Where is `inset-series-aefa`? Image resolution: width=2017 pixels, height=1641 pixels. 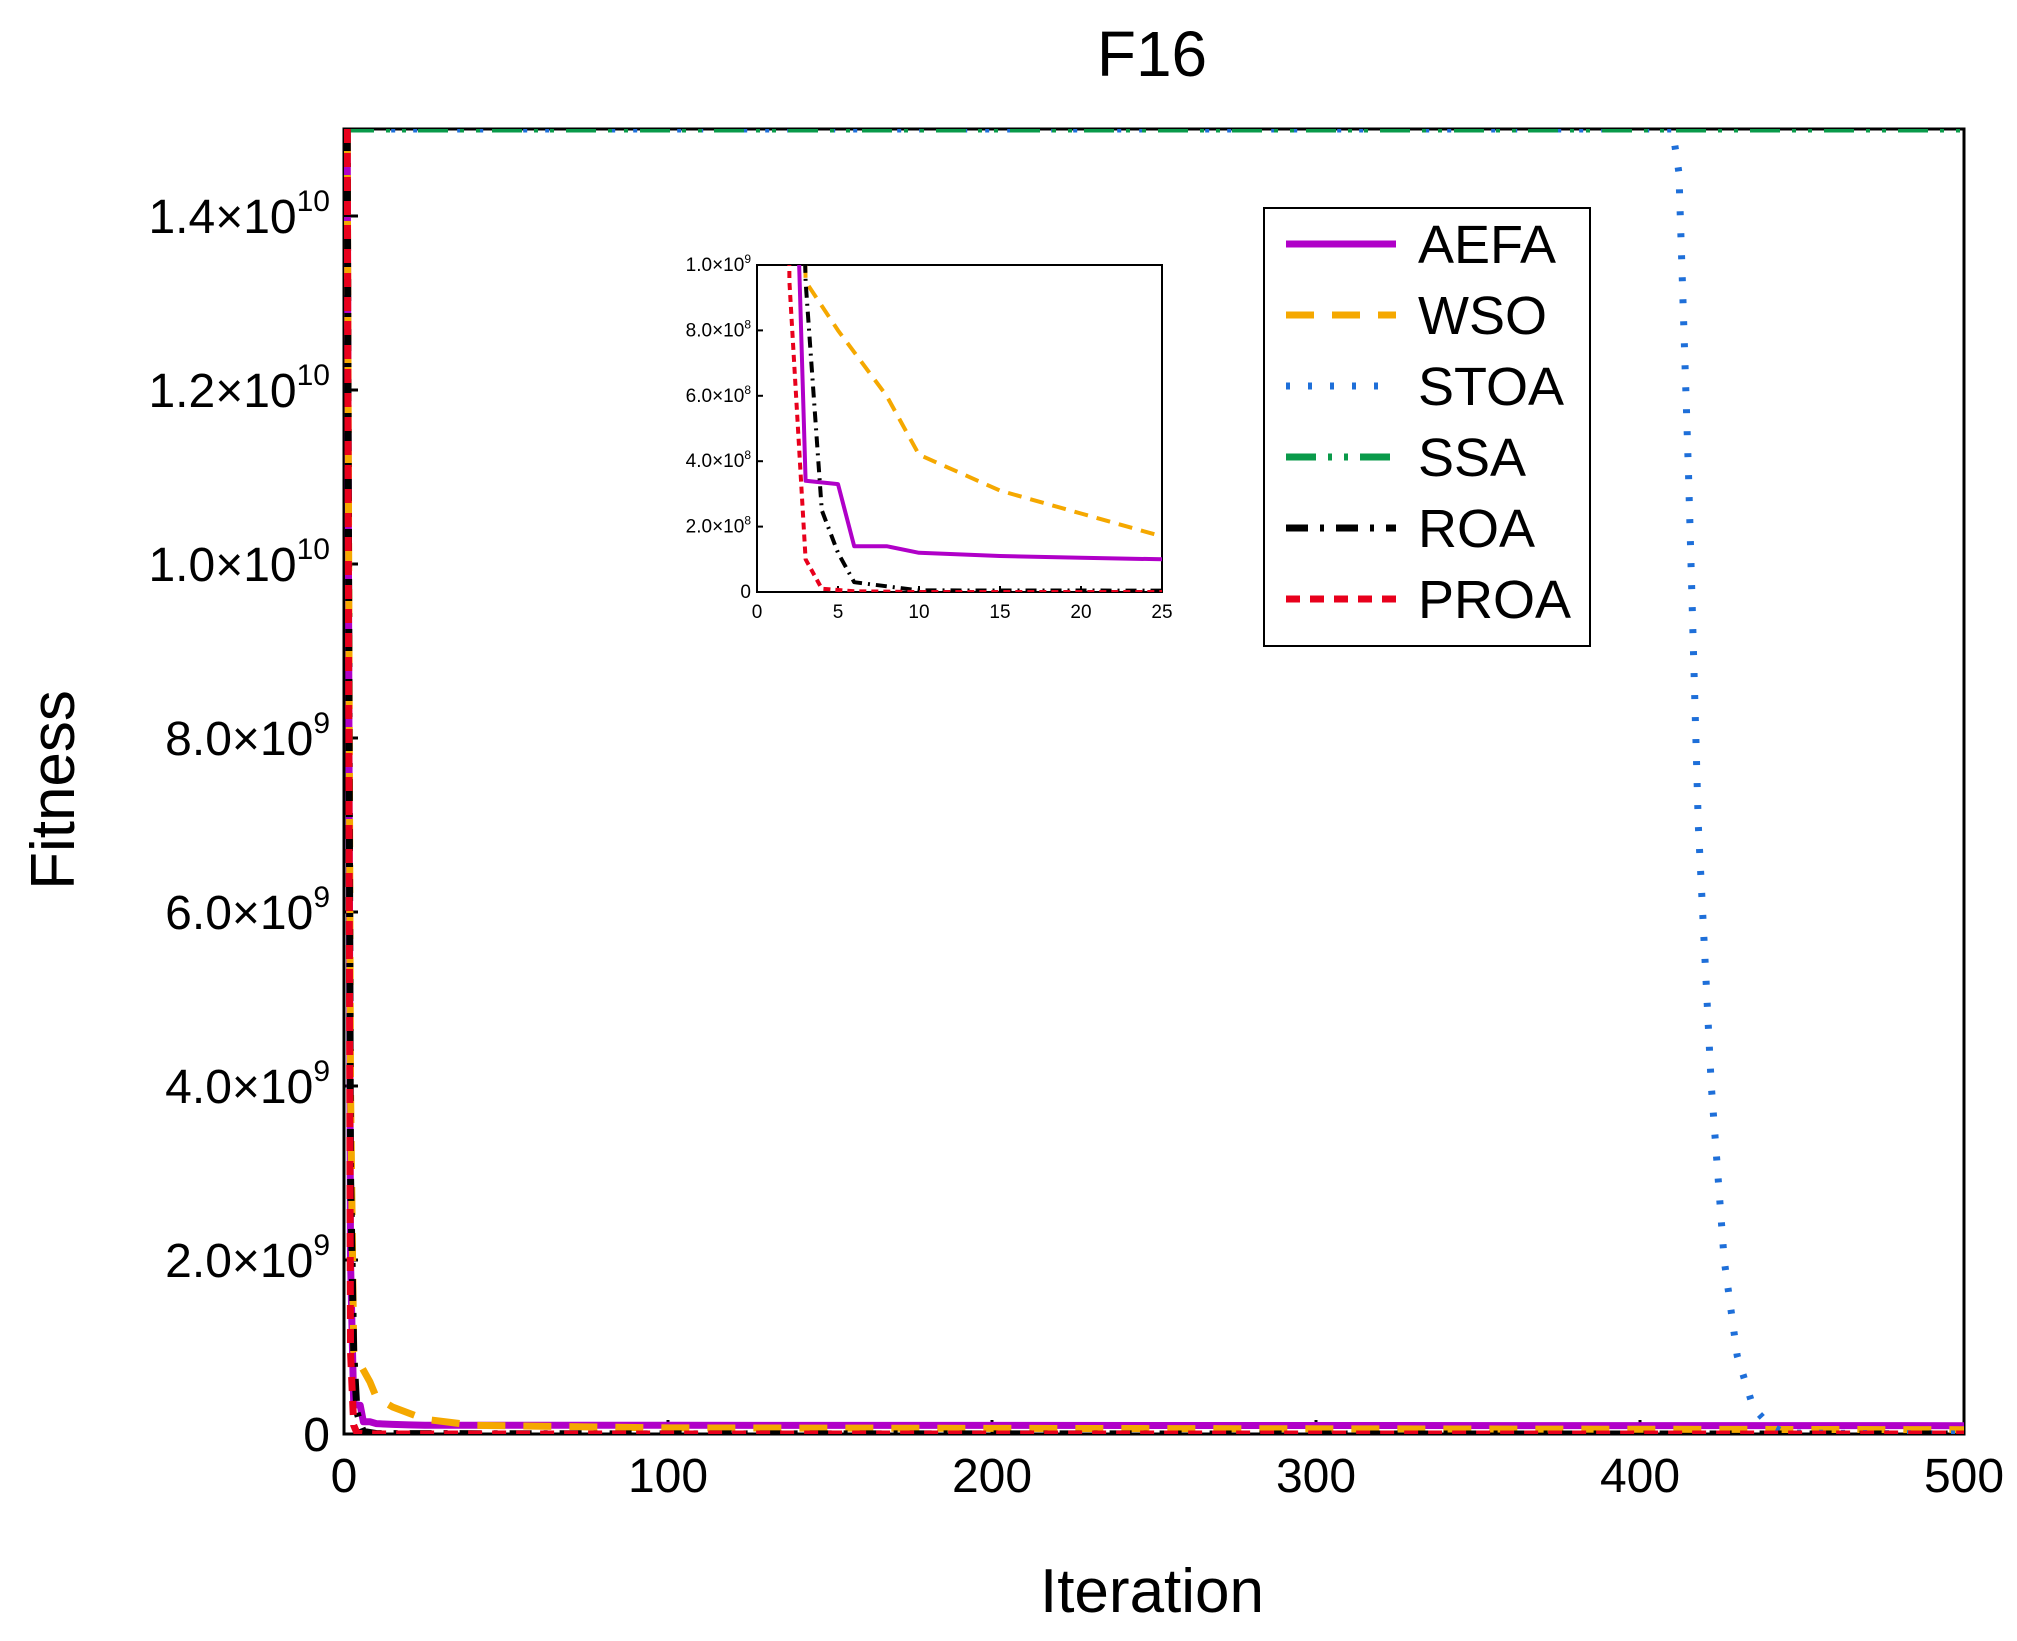
inset-series-aefa is located at coordinates (979, 413).